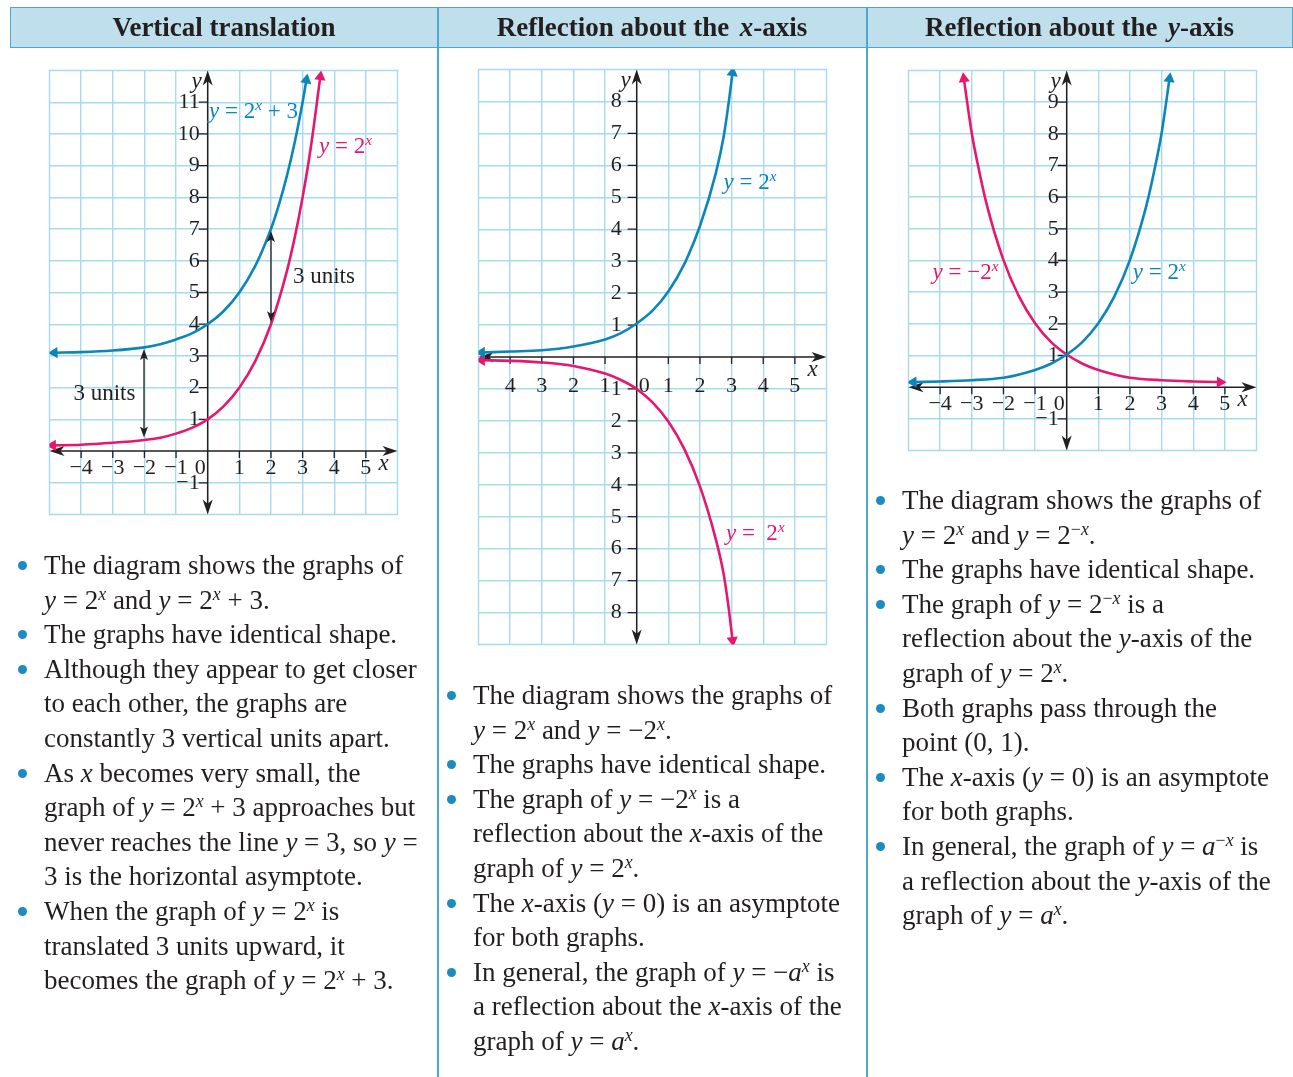 This screenshot has height=1077, width=1293. I want to click on y-axis-title: y, so click(625, 79).